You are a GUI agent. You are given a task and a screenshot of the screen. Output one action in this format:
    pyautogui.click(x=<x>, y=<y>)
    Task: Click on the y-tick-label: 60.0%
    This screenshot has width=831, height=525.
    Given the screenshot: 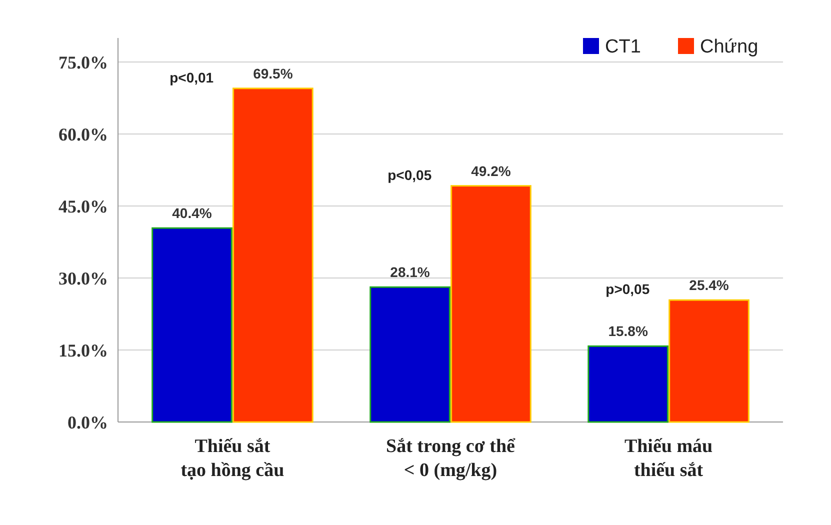 What is the action you would take?
    pyautogui.click(x=83, y=134)
    